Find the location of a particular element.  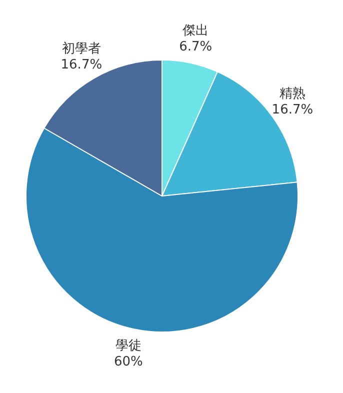

slice-label: 傑出 is located at coordinates (195, 31).